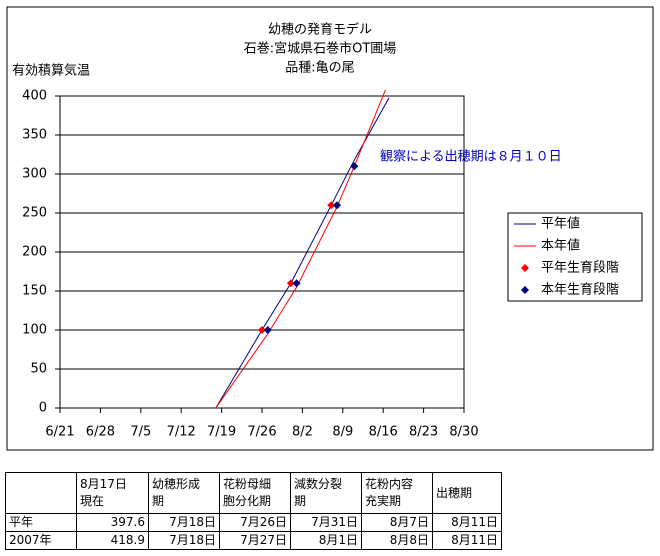 This screenshot has width=660, height=556. What do you see at coordinates (38, 369) in the screenshot?
I see `y-tick-label: 50` at bounding box center [38, 369].